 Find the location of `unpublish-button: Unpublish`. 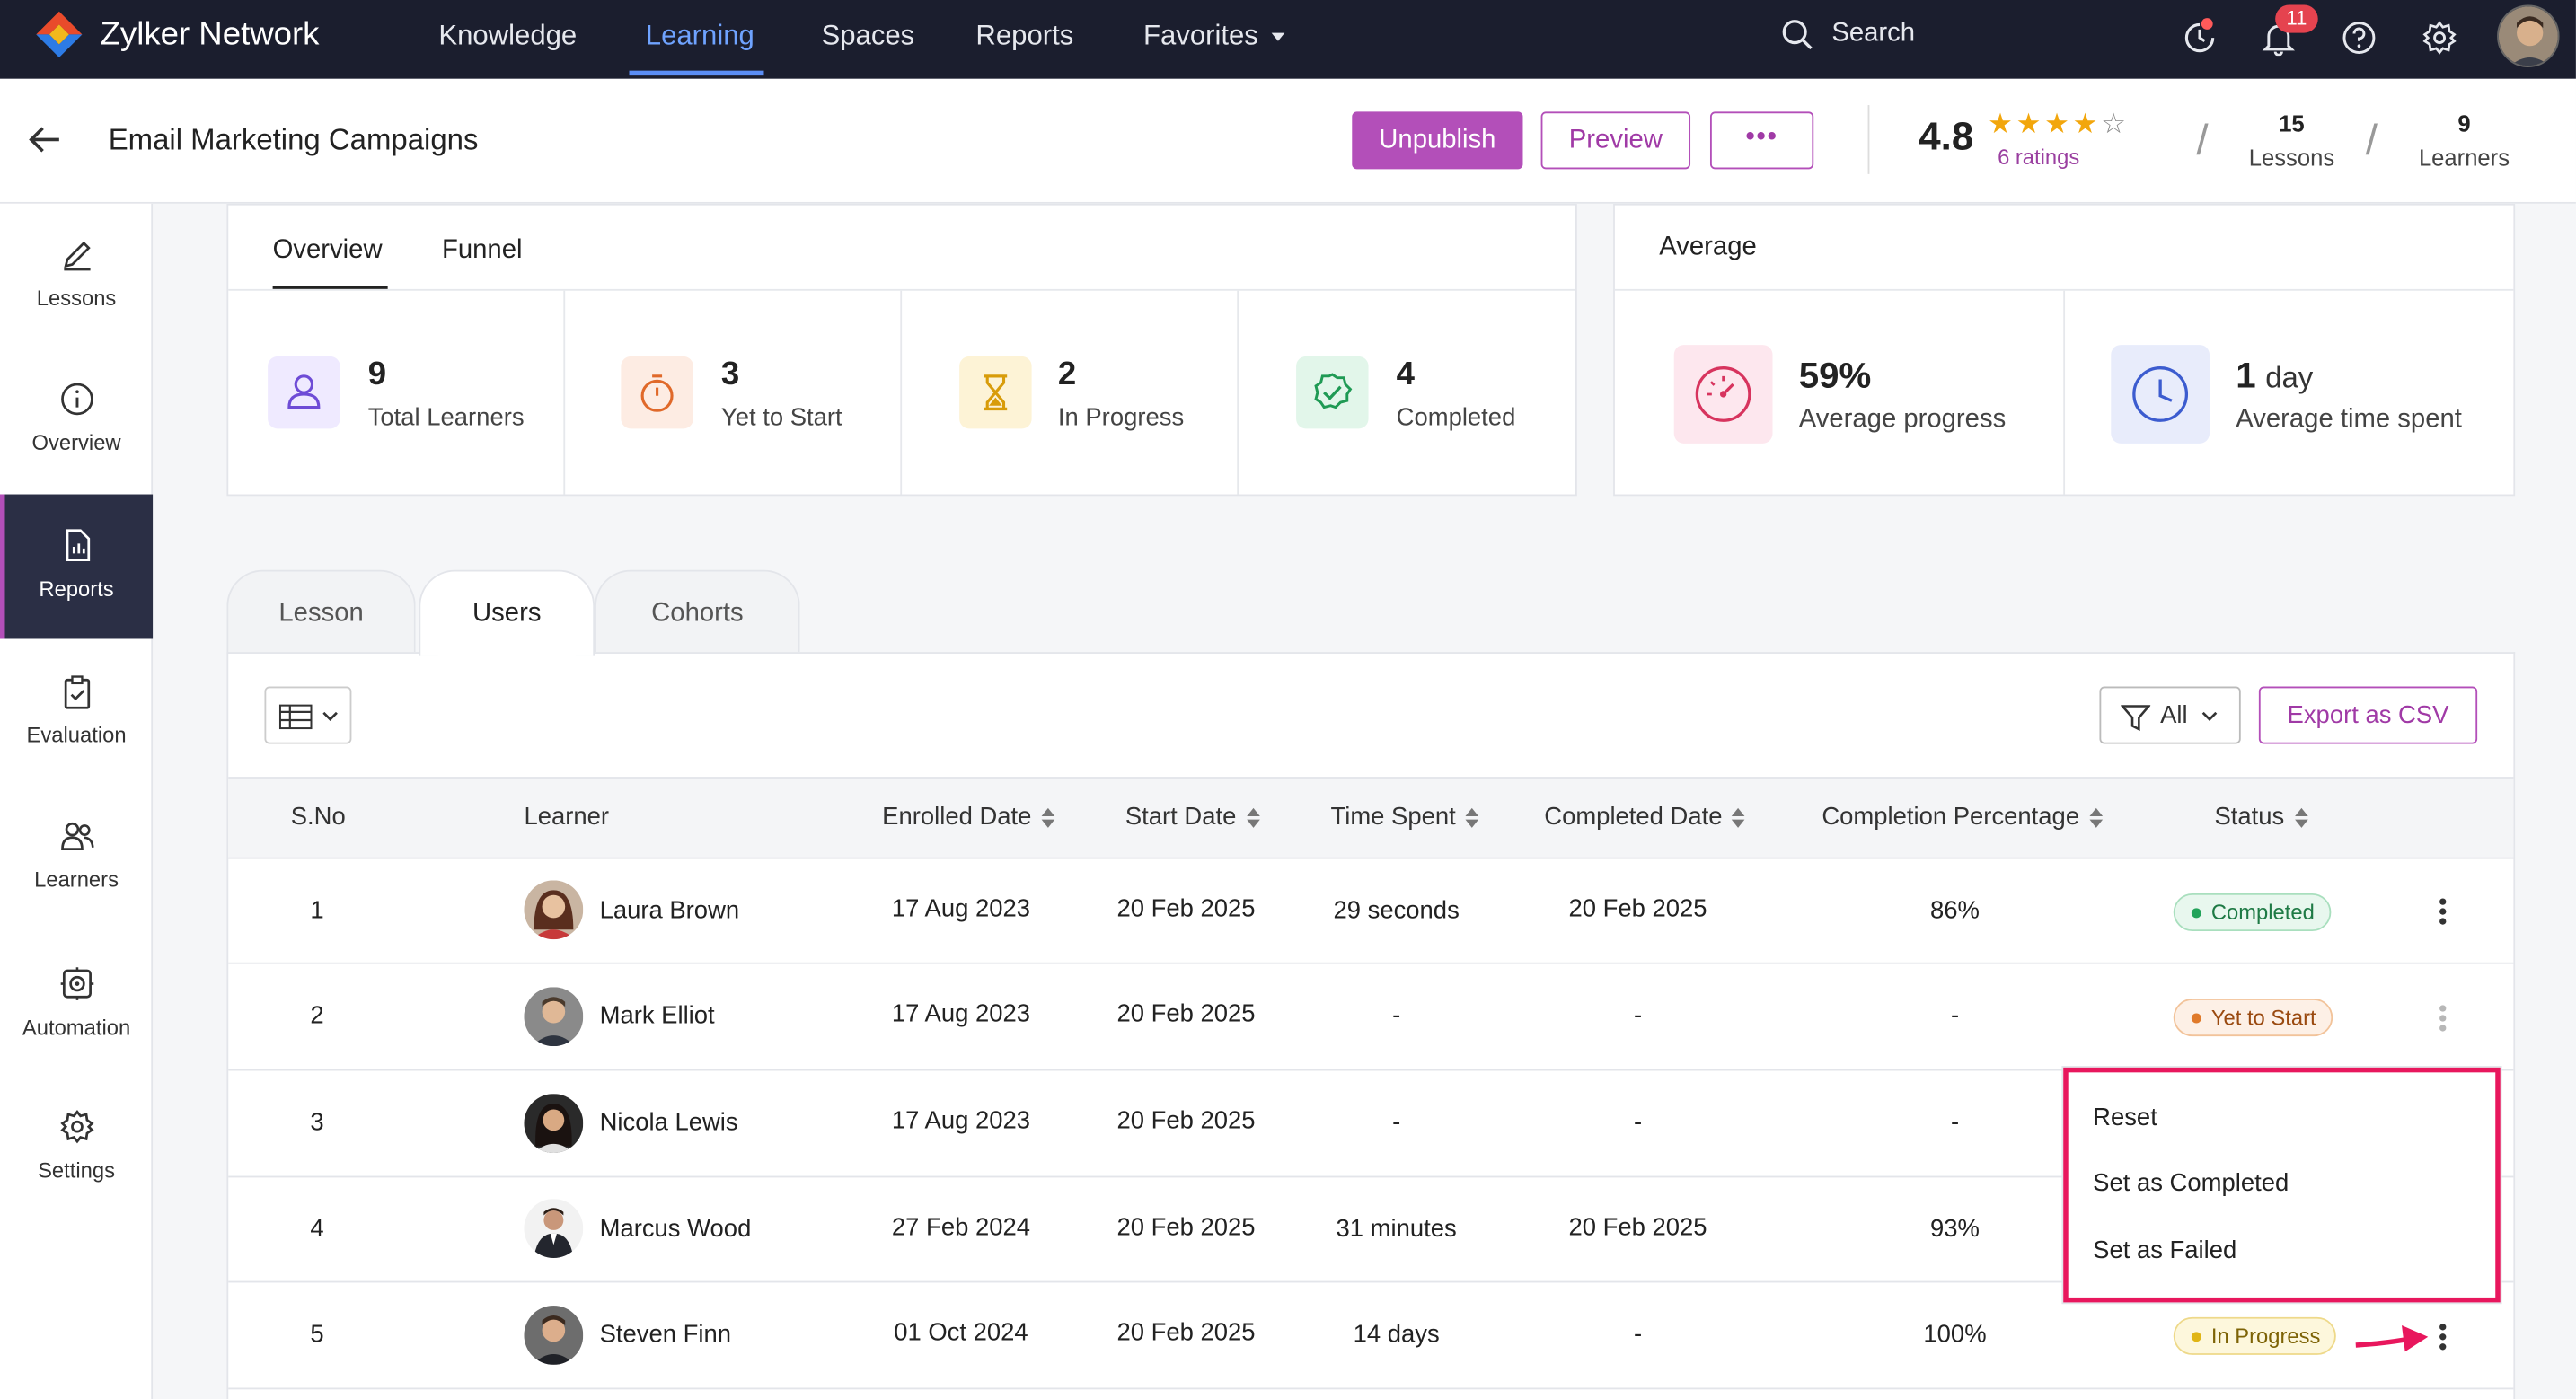

unpublish-button: Unpublish is located at coordinates (1437, 140).